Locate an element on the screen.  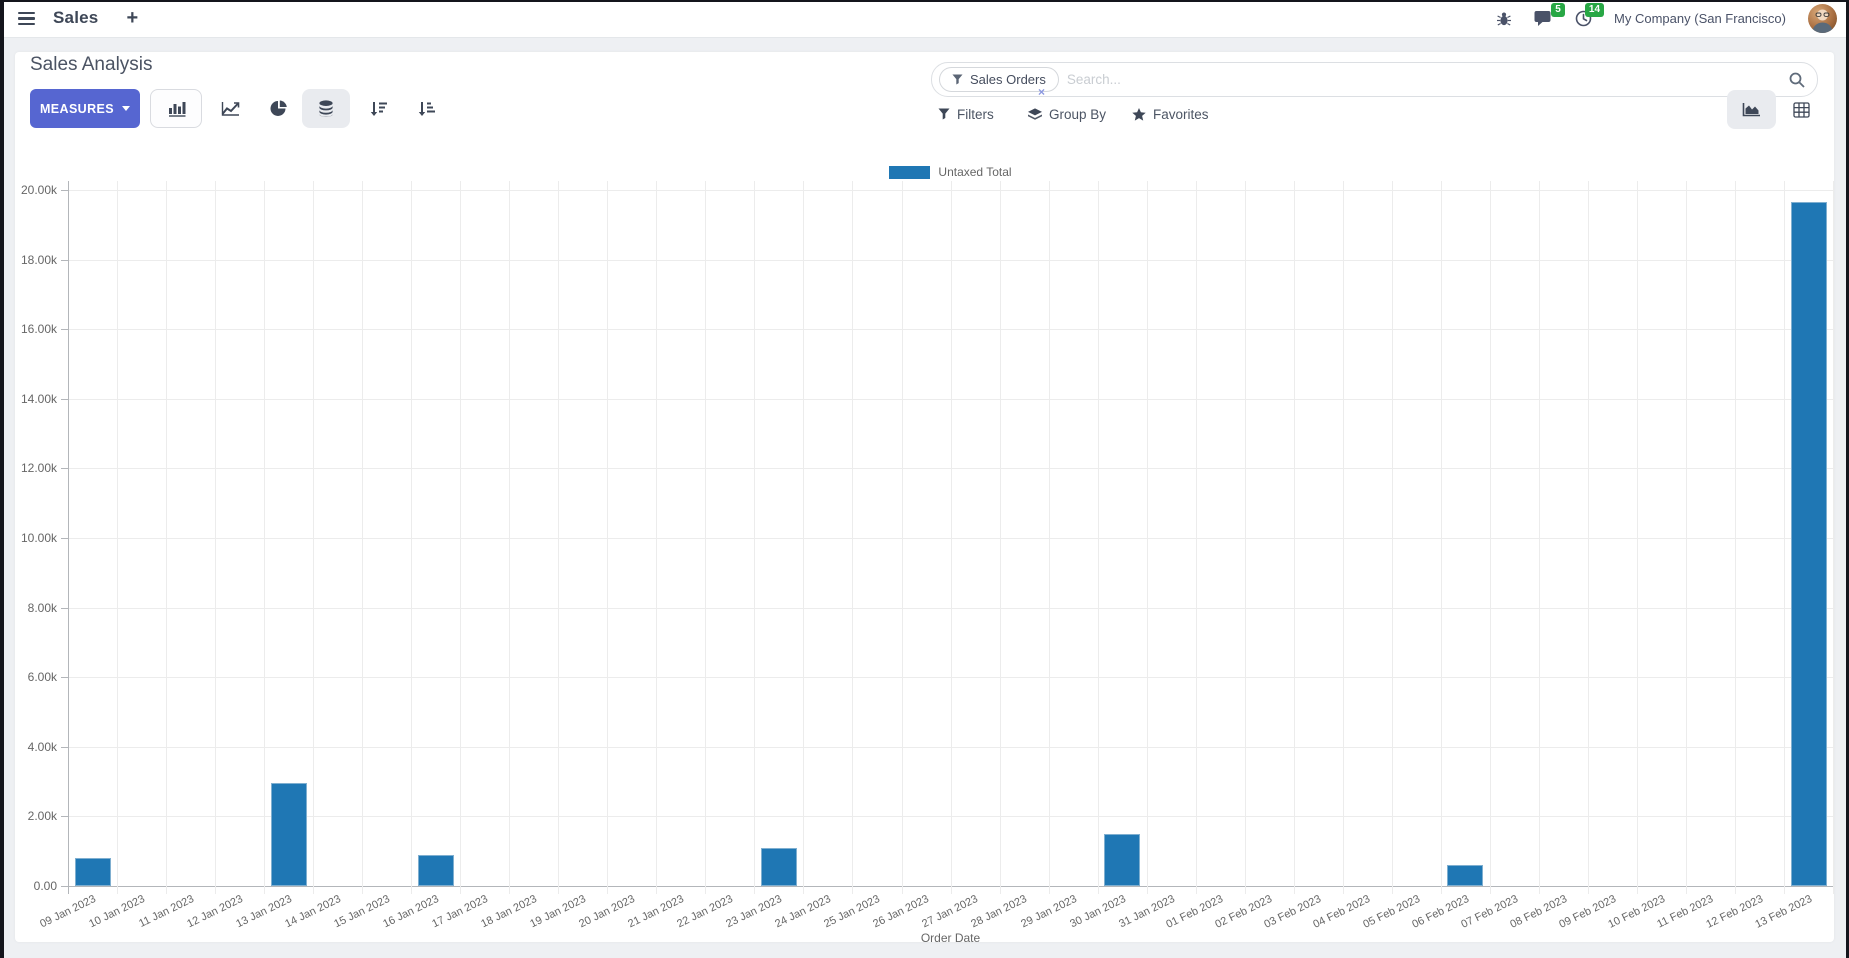
filter-funnel-icon is located at coordinates (957, 79).